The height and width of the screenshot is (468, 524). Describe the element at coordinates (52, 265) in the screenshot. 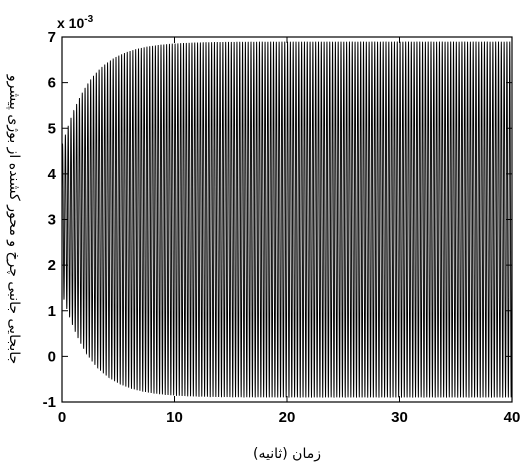

I see `y-tick-label: 2` at that location.